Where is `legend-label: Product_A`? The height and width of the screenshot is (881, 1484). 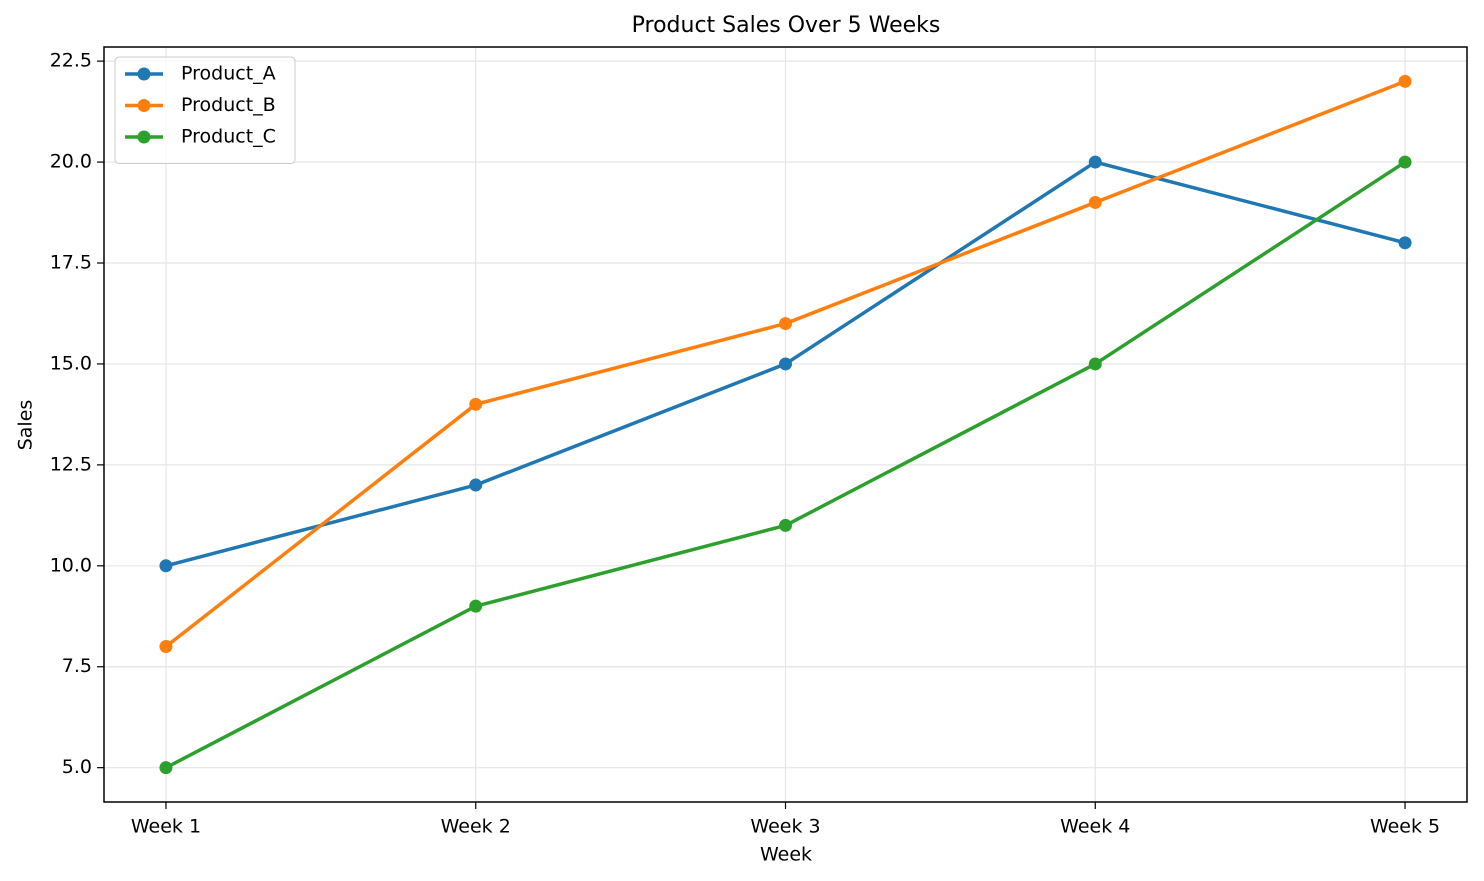 legend-label: Product_A is located at coordinates (228, 74).